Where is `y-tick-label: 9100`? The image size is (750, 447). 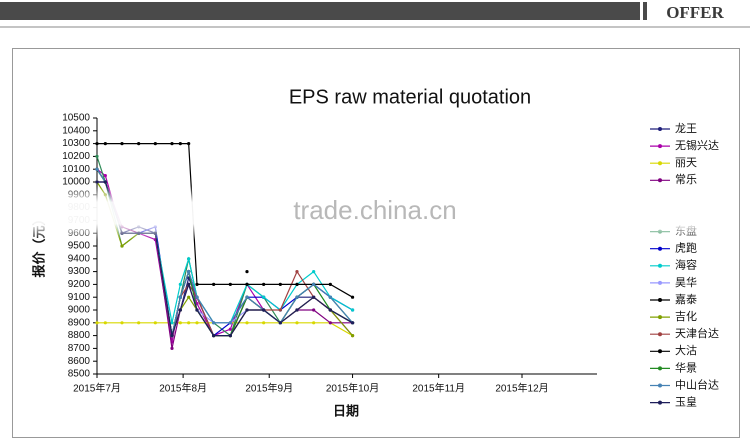
y-tick-label: 9100 is located at coordinates (79, 297).